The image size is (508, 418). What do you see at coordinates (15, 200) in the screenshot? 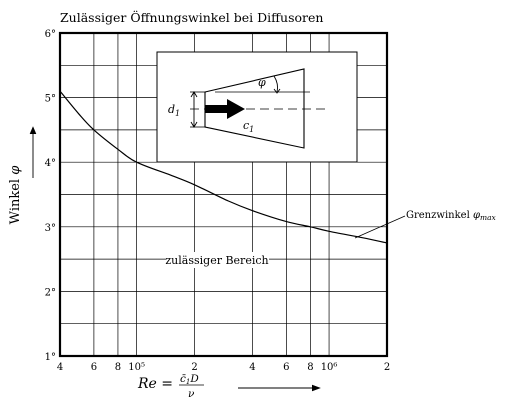
I see `y-axis-label-word: Winkel` at bounding box center [15, 200].